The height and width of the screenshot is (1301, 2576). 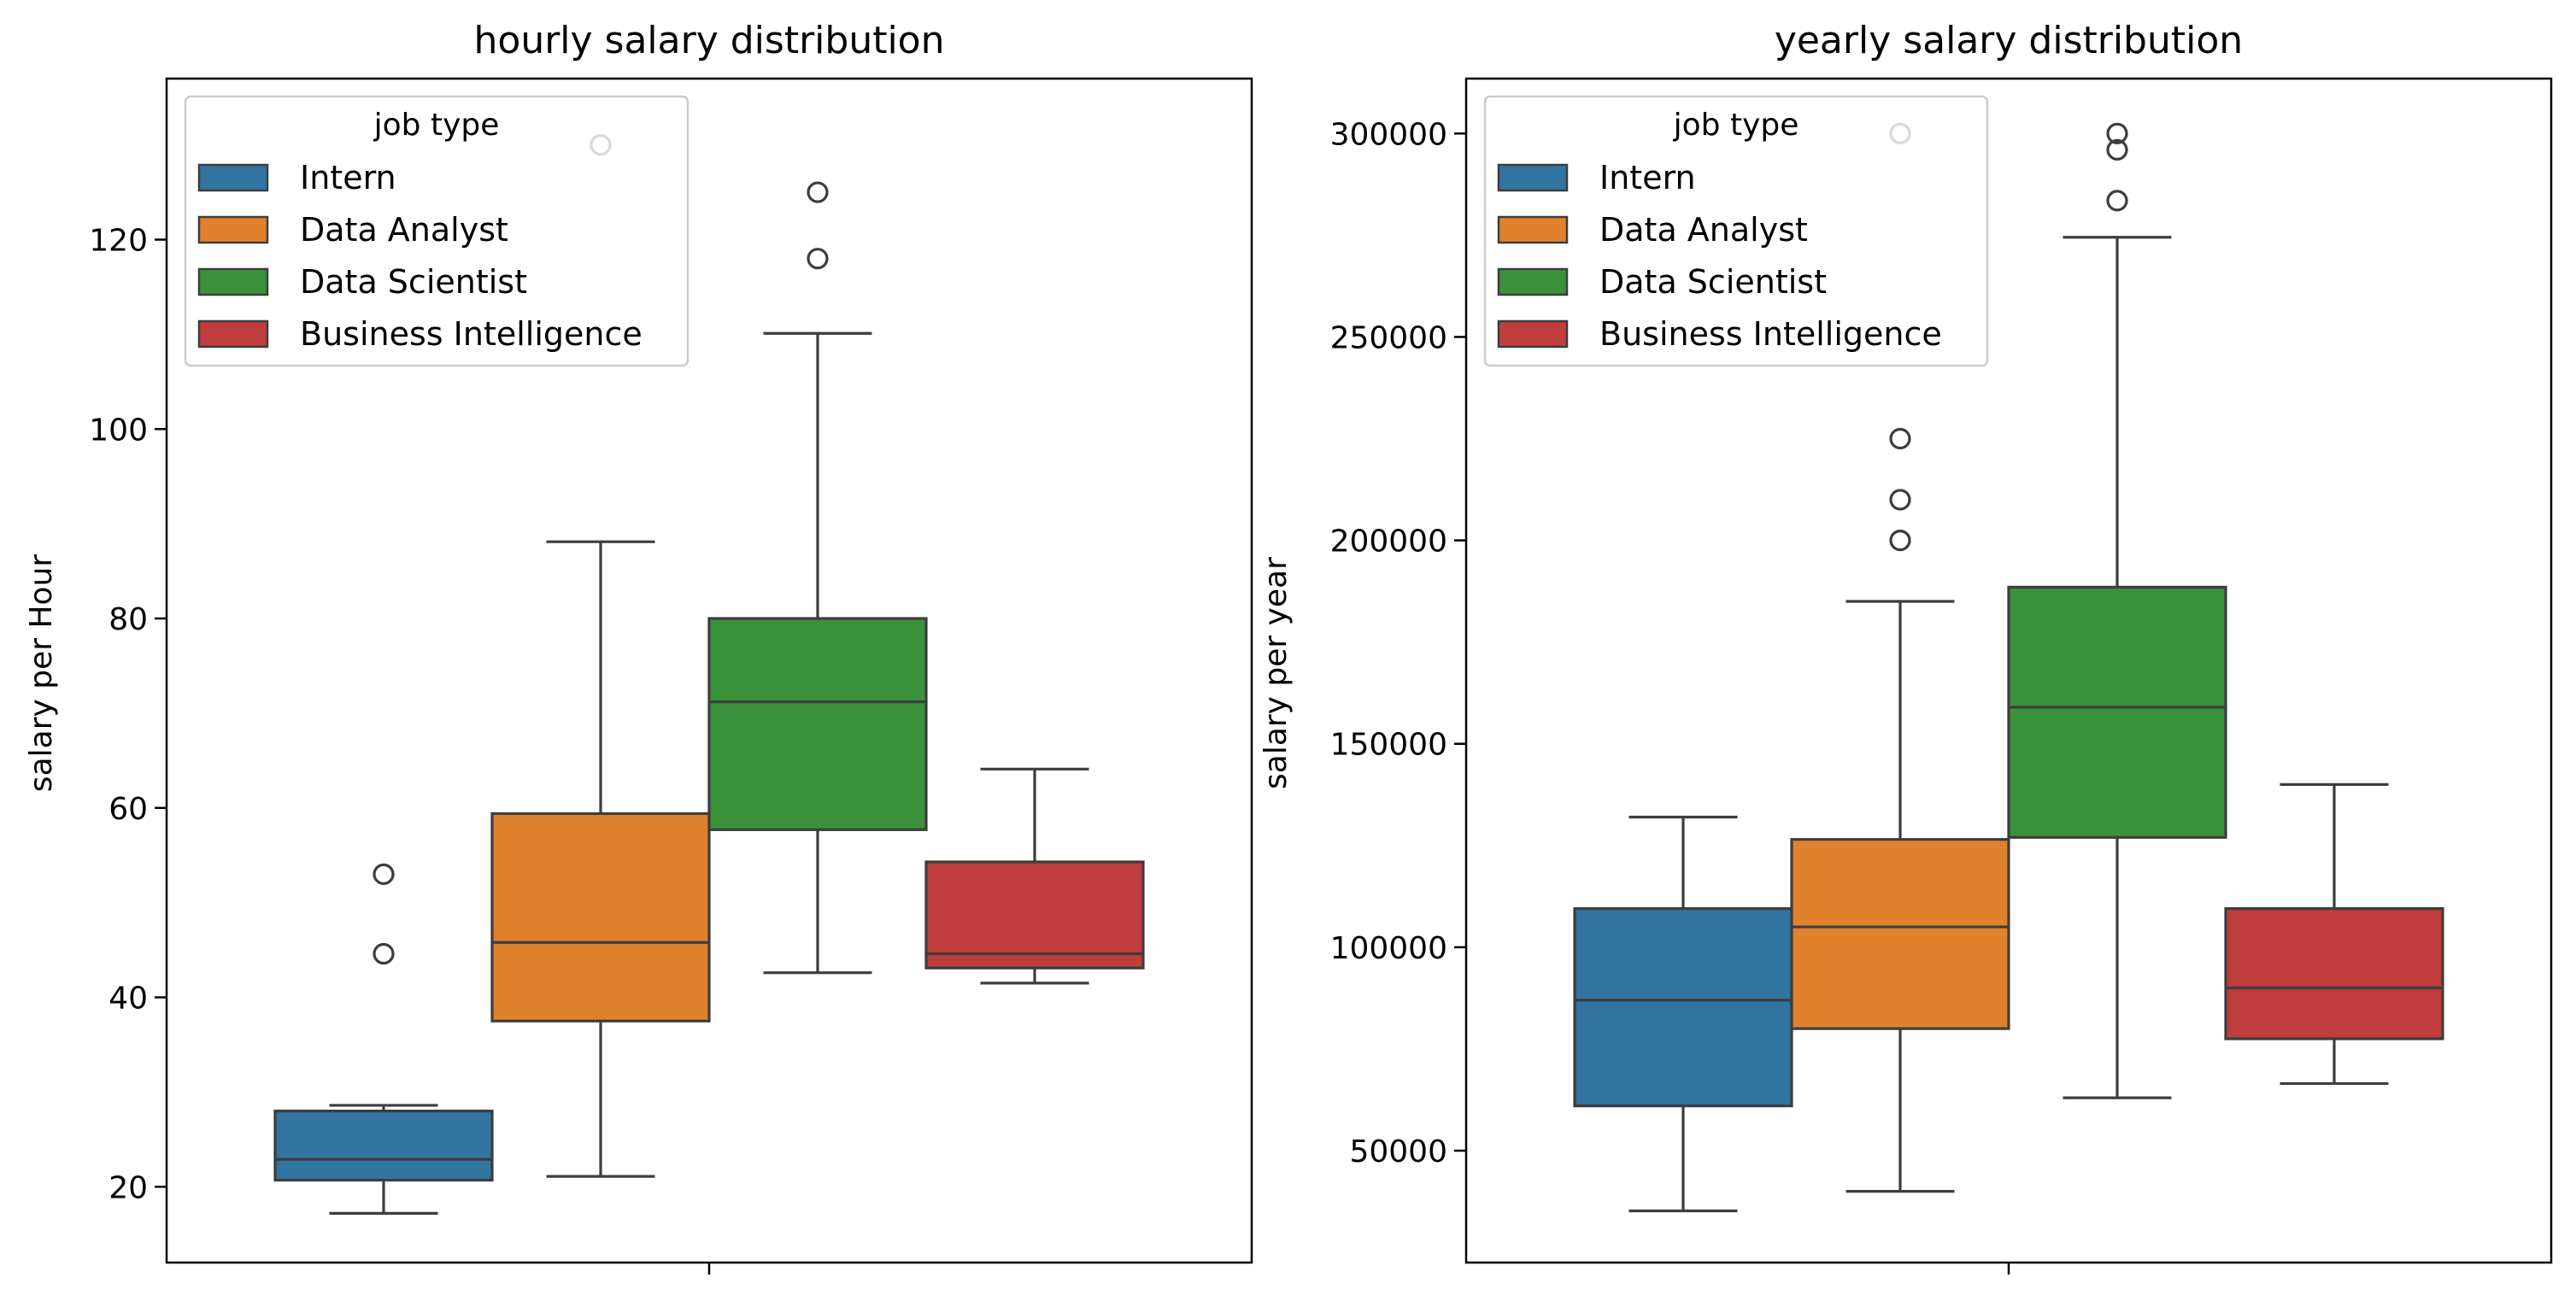 What do you see at coordinates (1398, 643) in the screenshot?
I see `yearly-y-axis-ticks: 50000 100000 150000 200000 250000 300000` at bounding box center [1398, 643].